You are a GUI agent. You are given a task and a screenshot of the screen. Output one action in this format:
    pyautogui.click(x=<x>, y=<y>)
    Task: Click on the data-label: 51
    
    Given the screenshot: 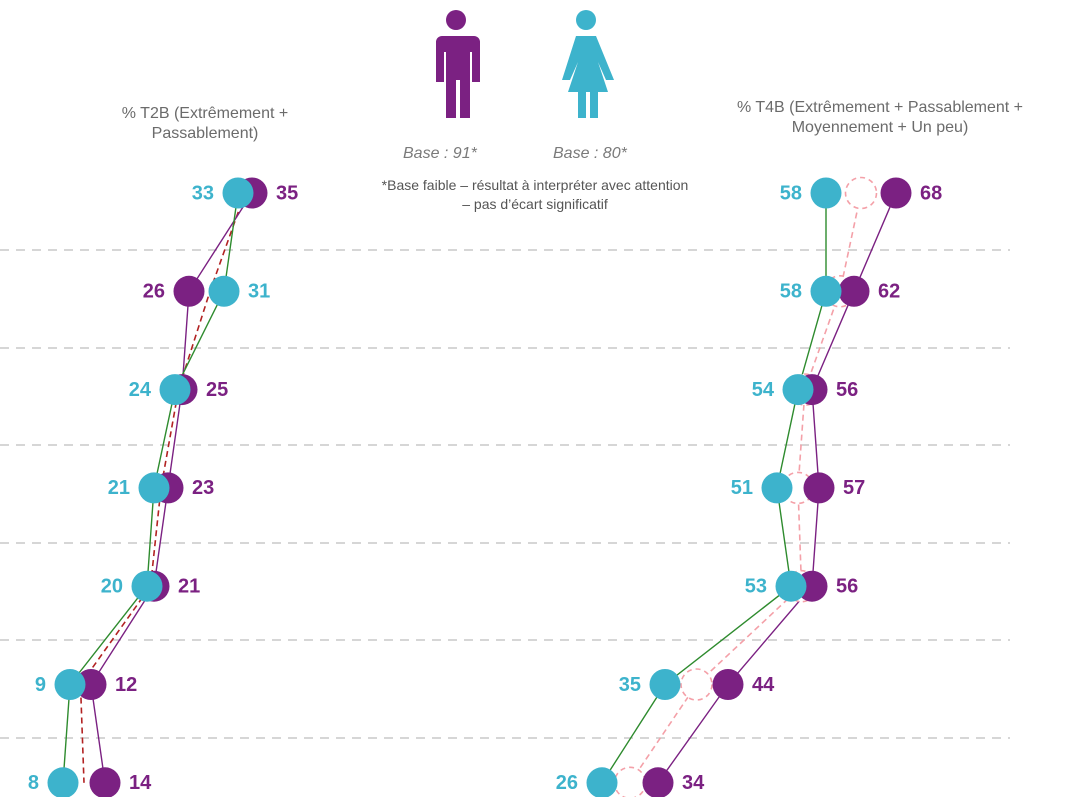 What is the action you would take?
    pyautogui.click(x=742, y=488)
    